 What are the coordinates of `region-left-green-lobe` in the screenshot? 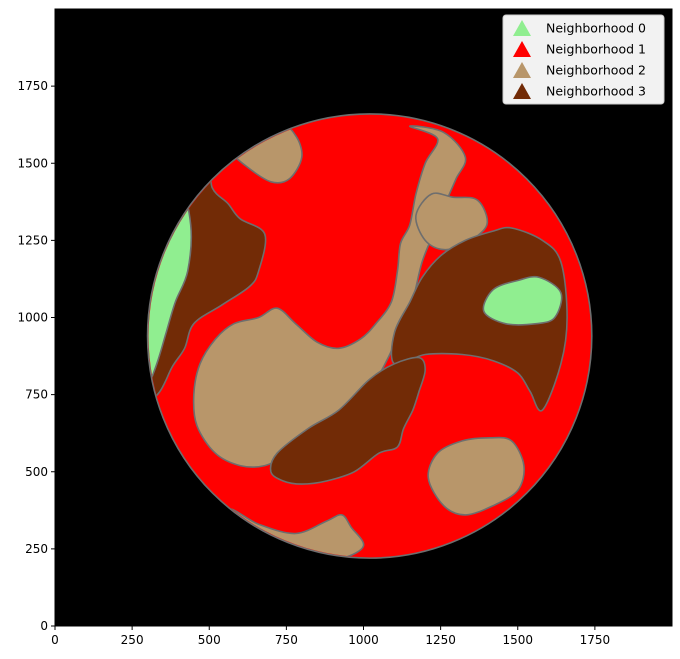 It's located at (170, 296).